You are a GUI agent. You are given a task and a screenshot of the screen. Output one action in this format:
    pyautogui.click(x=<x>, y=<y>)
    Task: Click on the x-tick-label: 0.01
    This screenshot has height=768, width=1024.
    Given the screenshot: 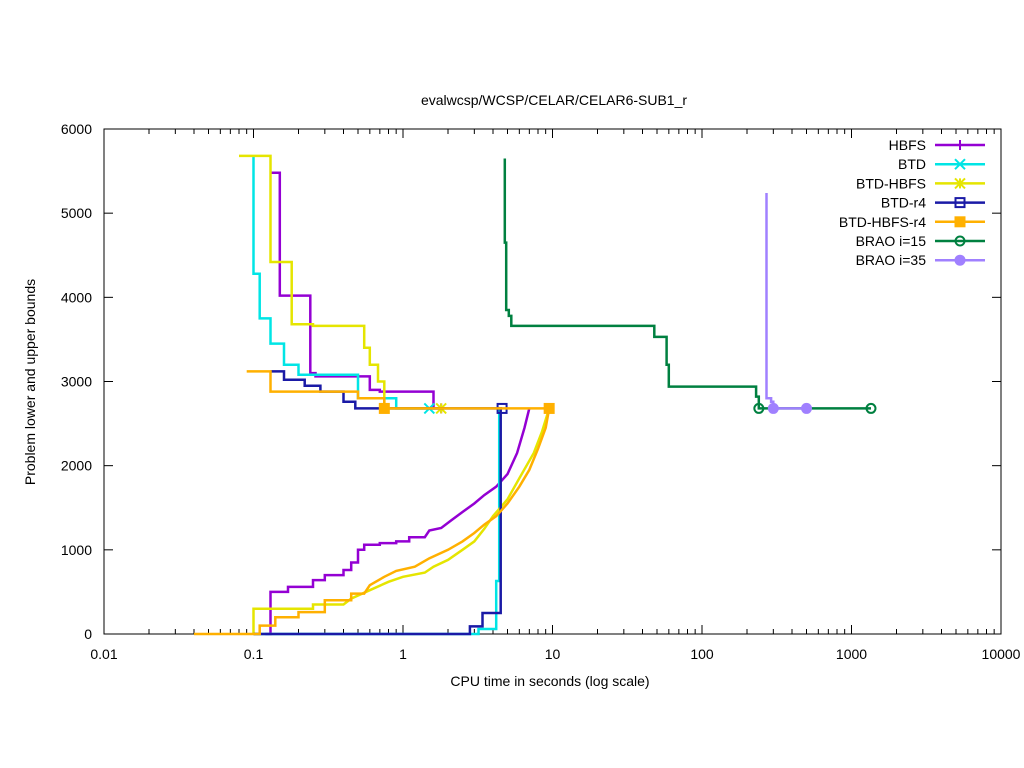 What is the action you would take?
    pyautogui.click(x=103, y=654)
    